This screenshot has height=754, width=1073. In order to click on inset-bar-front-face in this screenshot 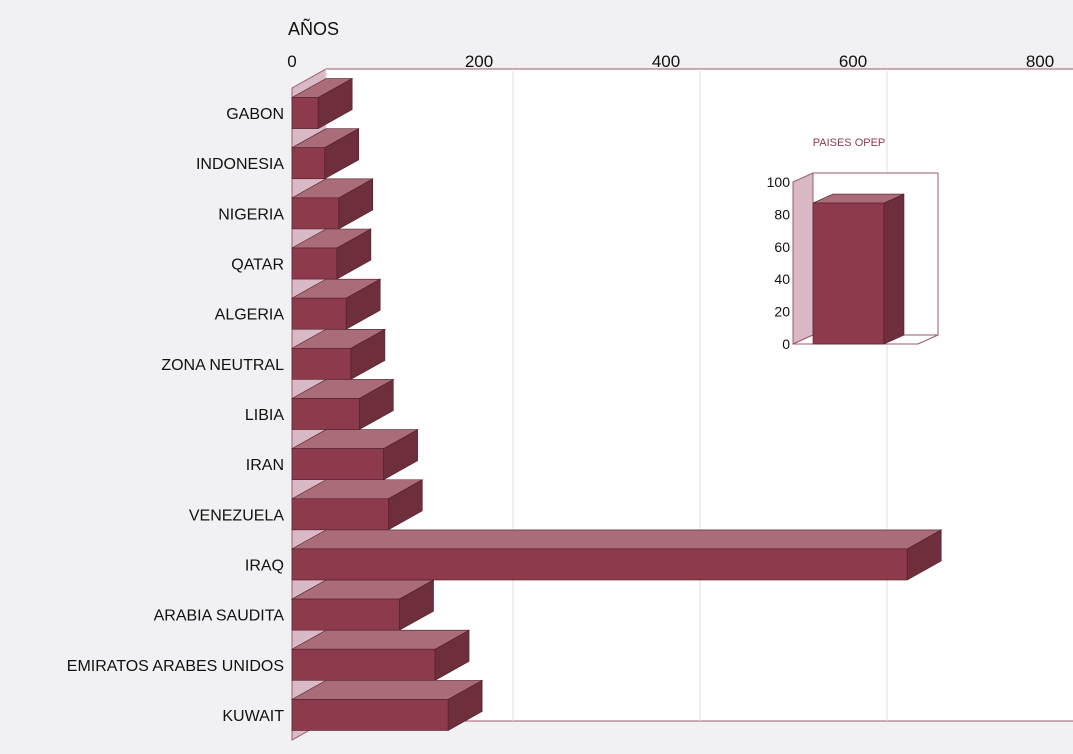, I will do `click(848, 273)`.